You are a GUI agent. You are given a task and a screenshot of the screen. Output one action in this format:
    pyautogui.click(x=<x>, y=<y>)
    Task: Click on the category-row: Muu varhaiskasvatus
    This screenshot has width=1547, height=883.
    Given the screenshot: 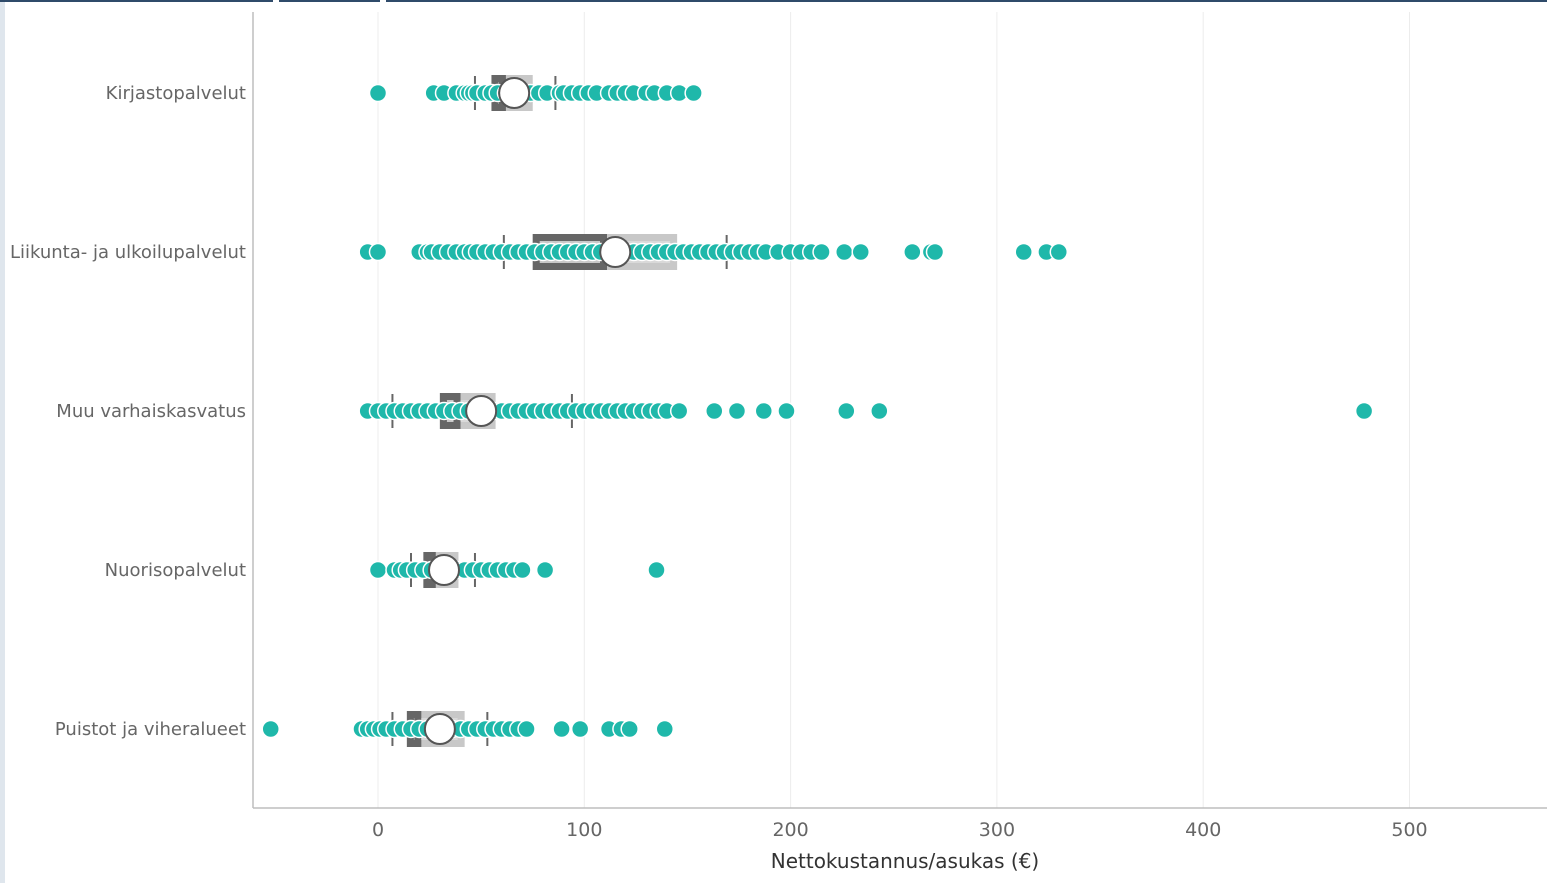 What is the action you would take?
    pyautogui.click(x=715, y=411)
    